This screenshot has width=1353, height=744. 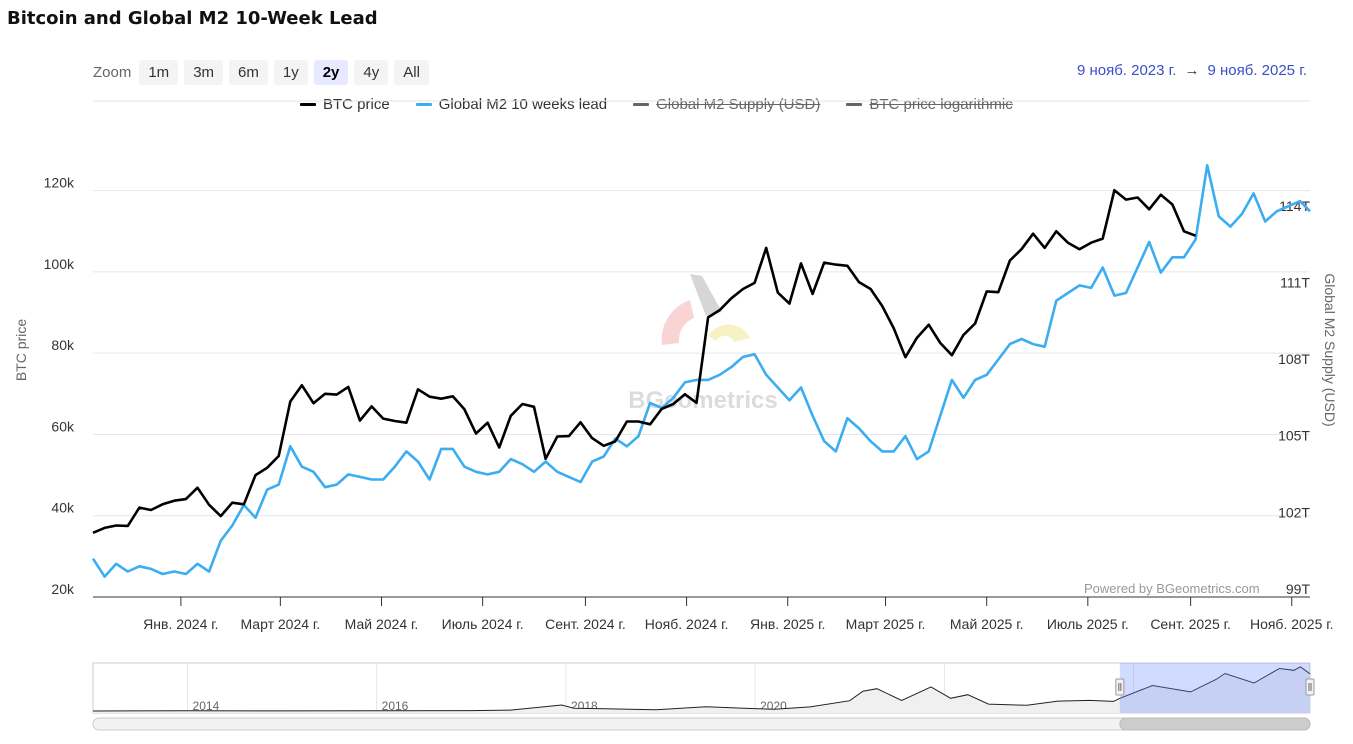 What do you see at coordinates (702, 400) in the screenshot?
I see `watermark-text: BGeometrics` at bounding box center [702, 400].